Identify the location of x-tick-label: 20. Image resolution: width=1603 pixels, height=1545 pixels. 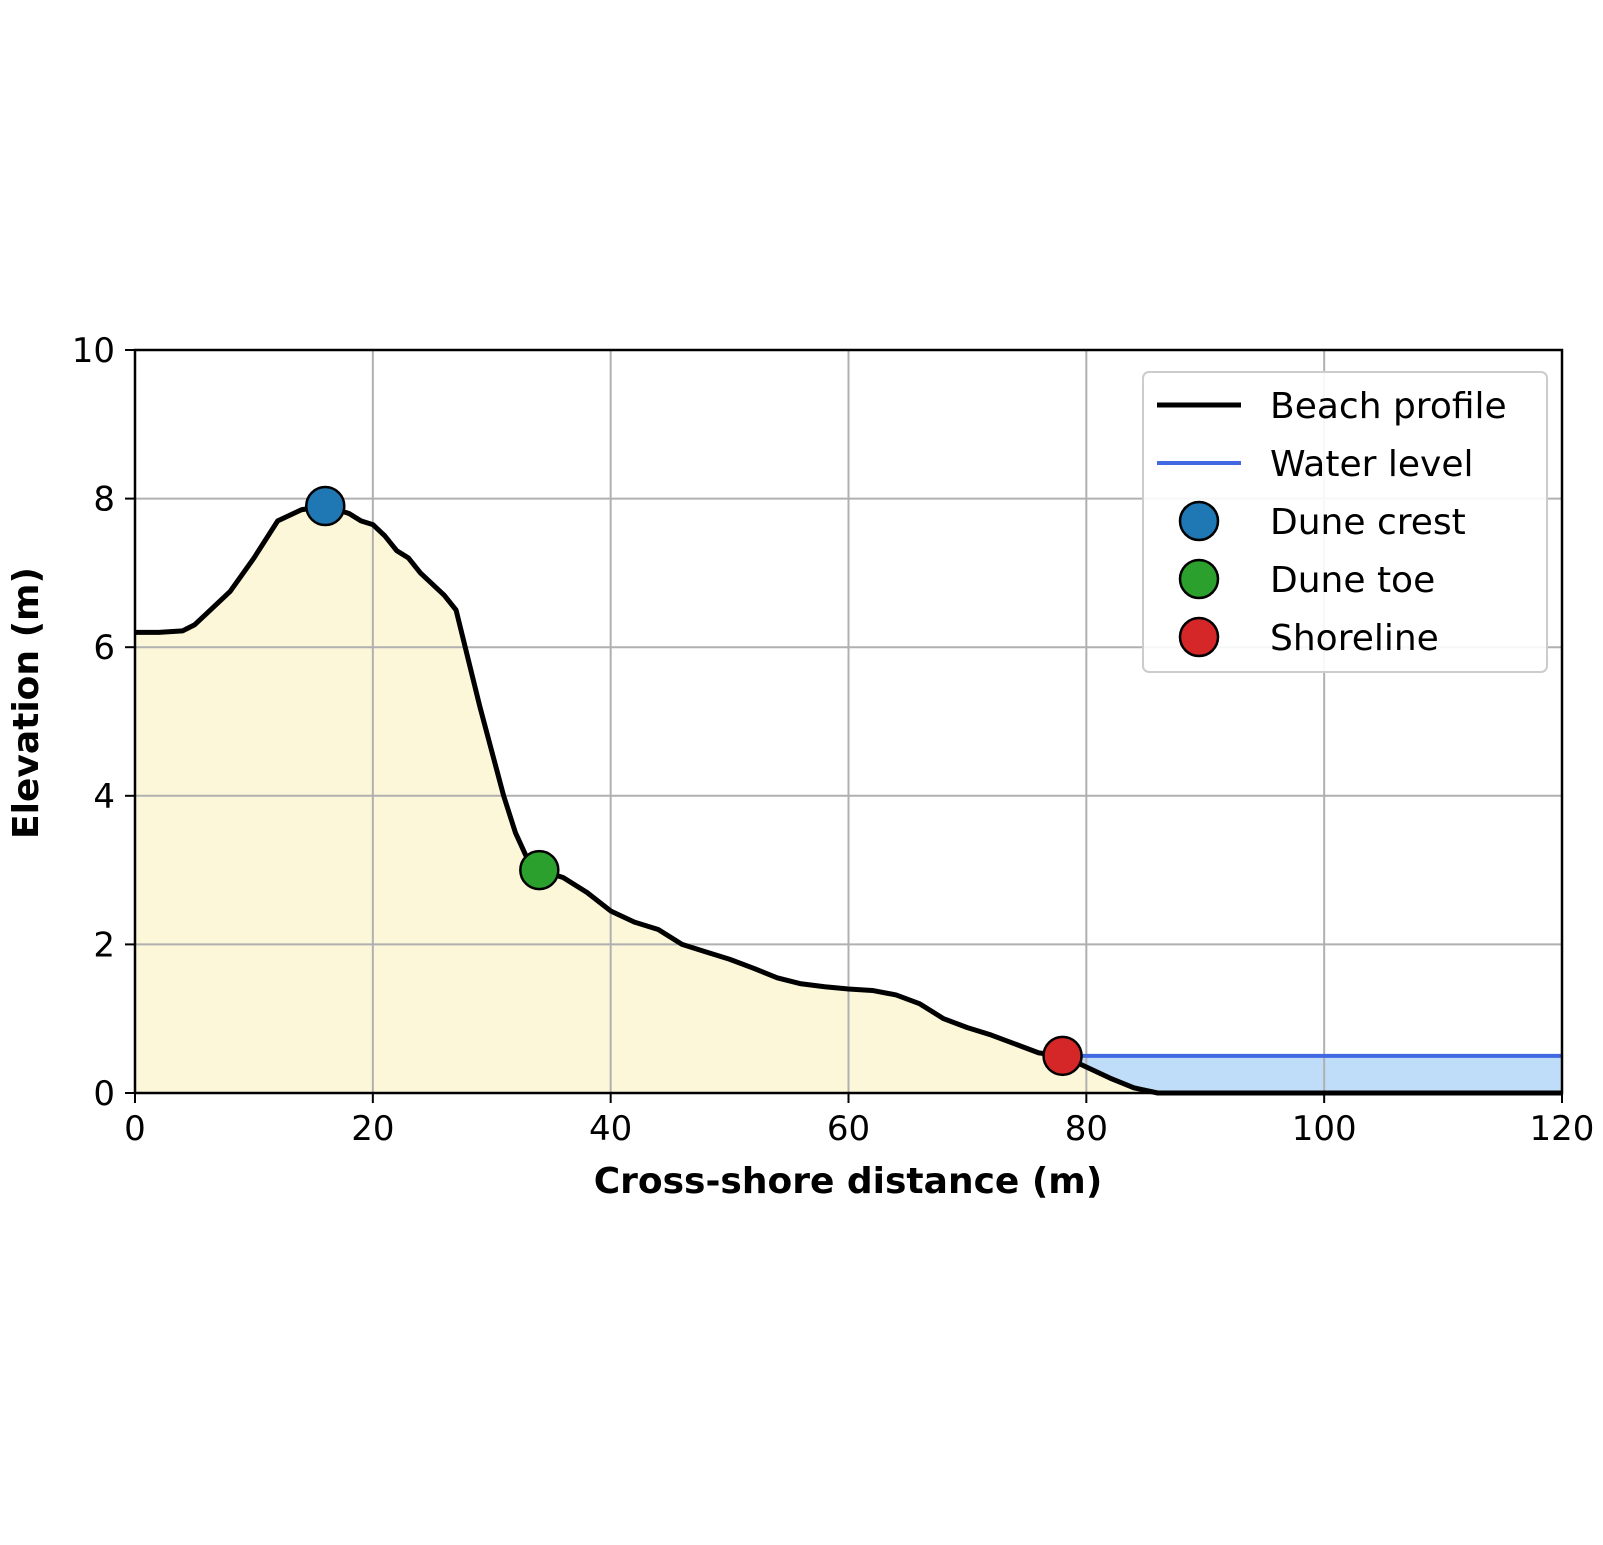
(372, 1129).